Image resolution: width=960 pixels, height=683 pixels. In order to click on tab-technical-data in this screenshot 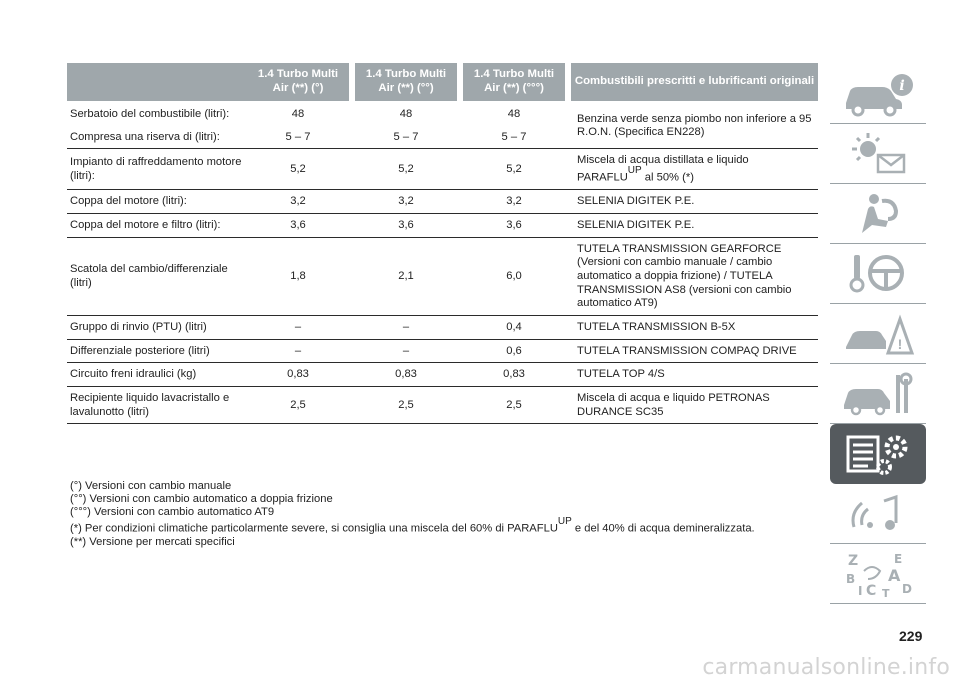, I will do `click(878, 454)`.